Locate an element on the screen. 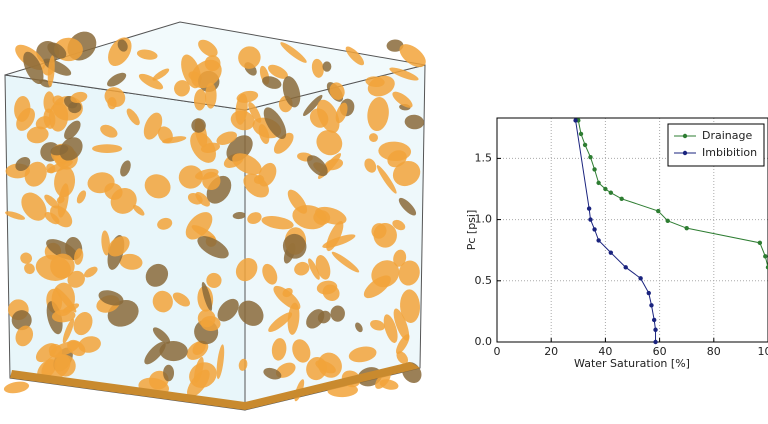 The image size is (768, 424). y-tick-label: 0.5 is located at coordinates (484, 280).